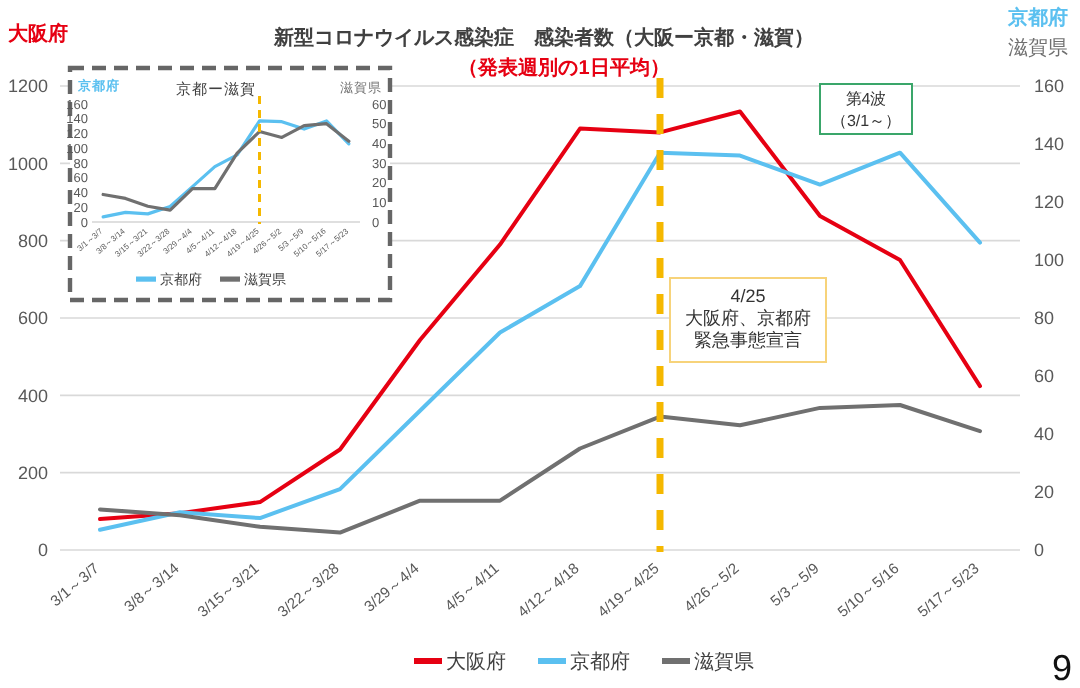 This screenshot has height=688, width=1080. What do you see at coordinates (1044, 434) in the screenshot?
I see `y2-tick-label: 40` at bounding box center [1044, 434].